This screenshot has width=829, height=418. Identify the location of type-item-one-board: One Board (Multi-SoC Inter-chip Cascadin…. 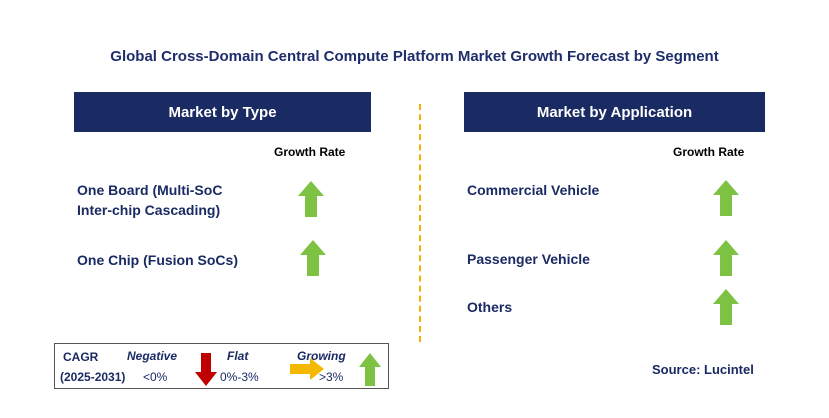
(149, 200).